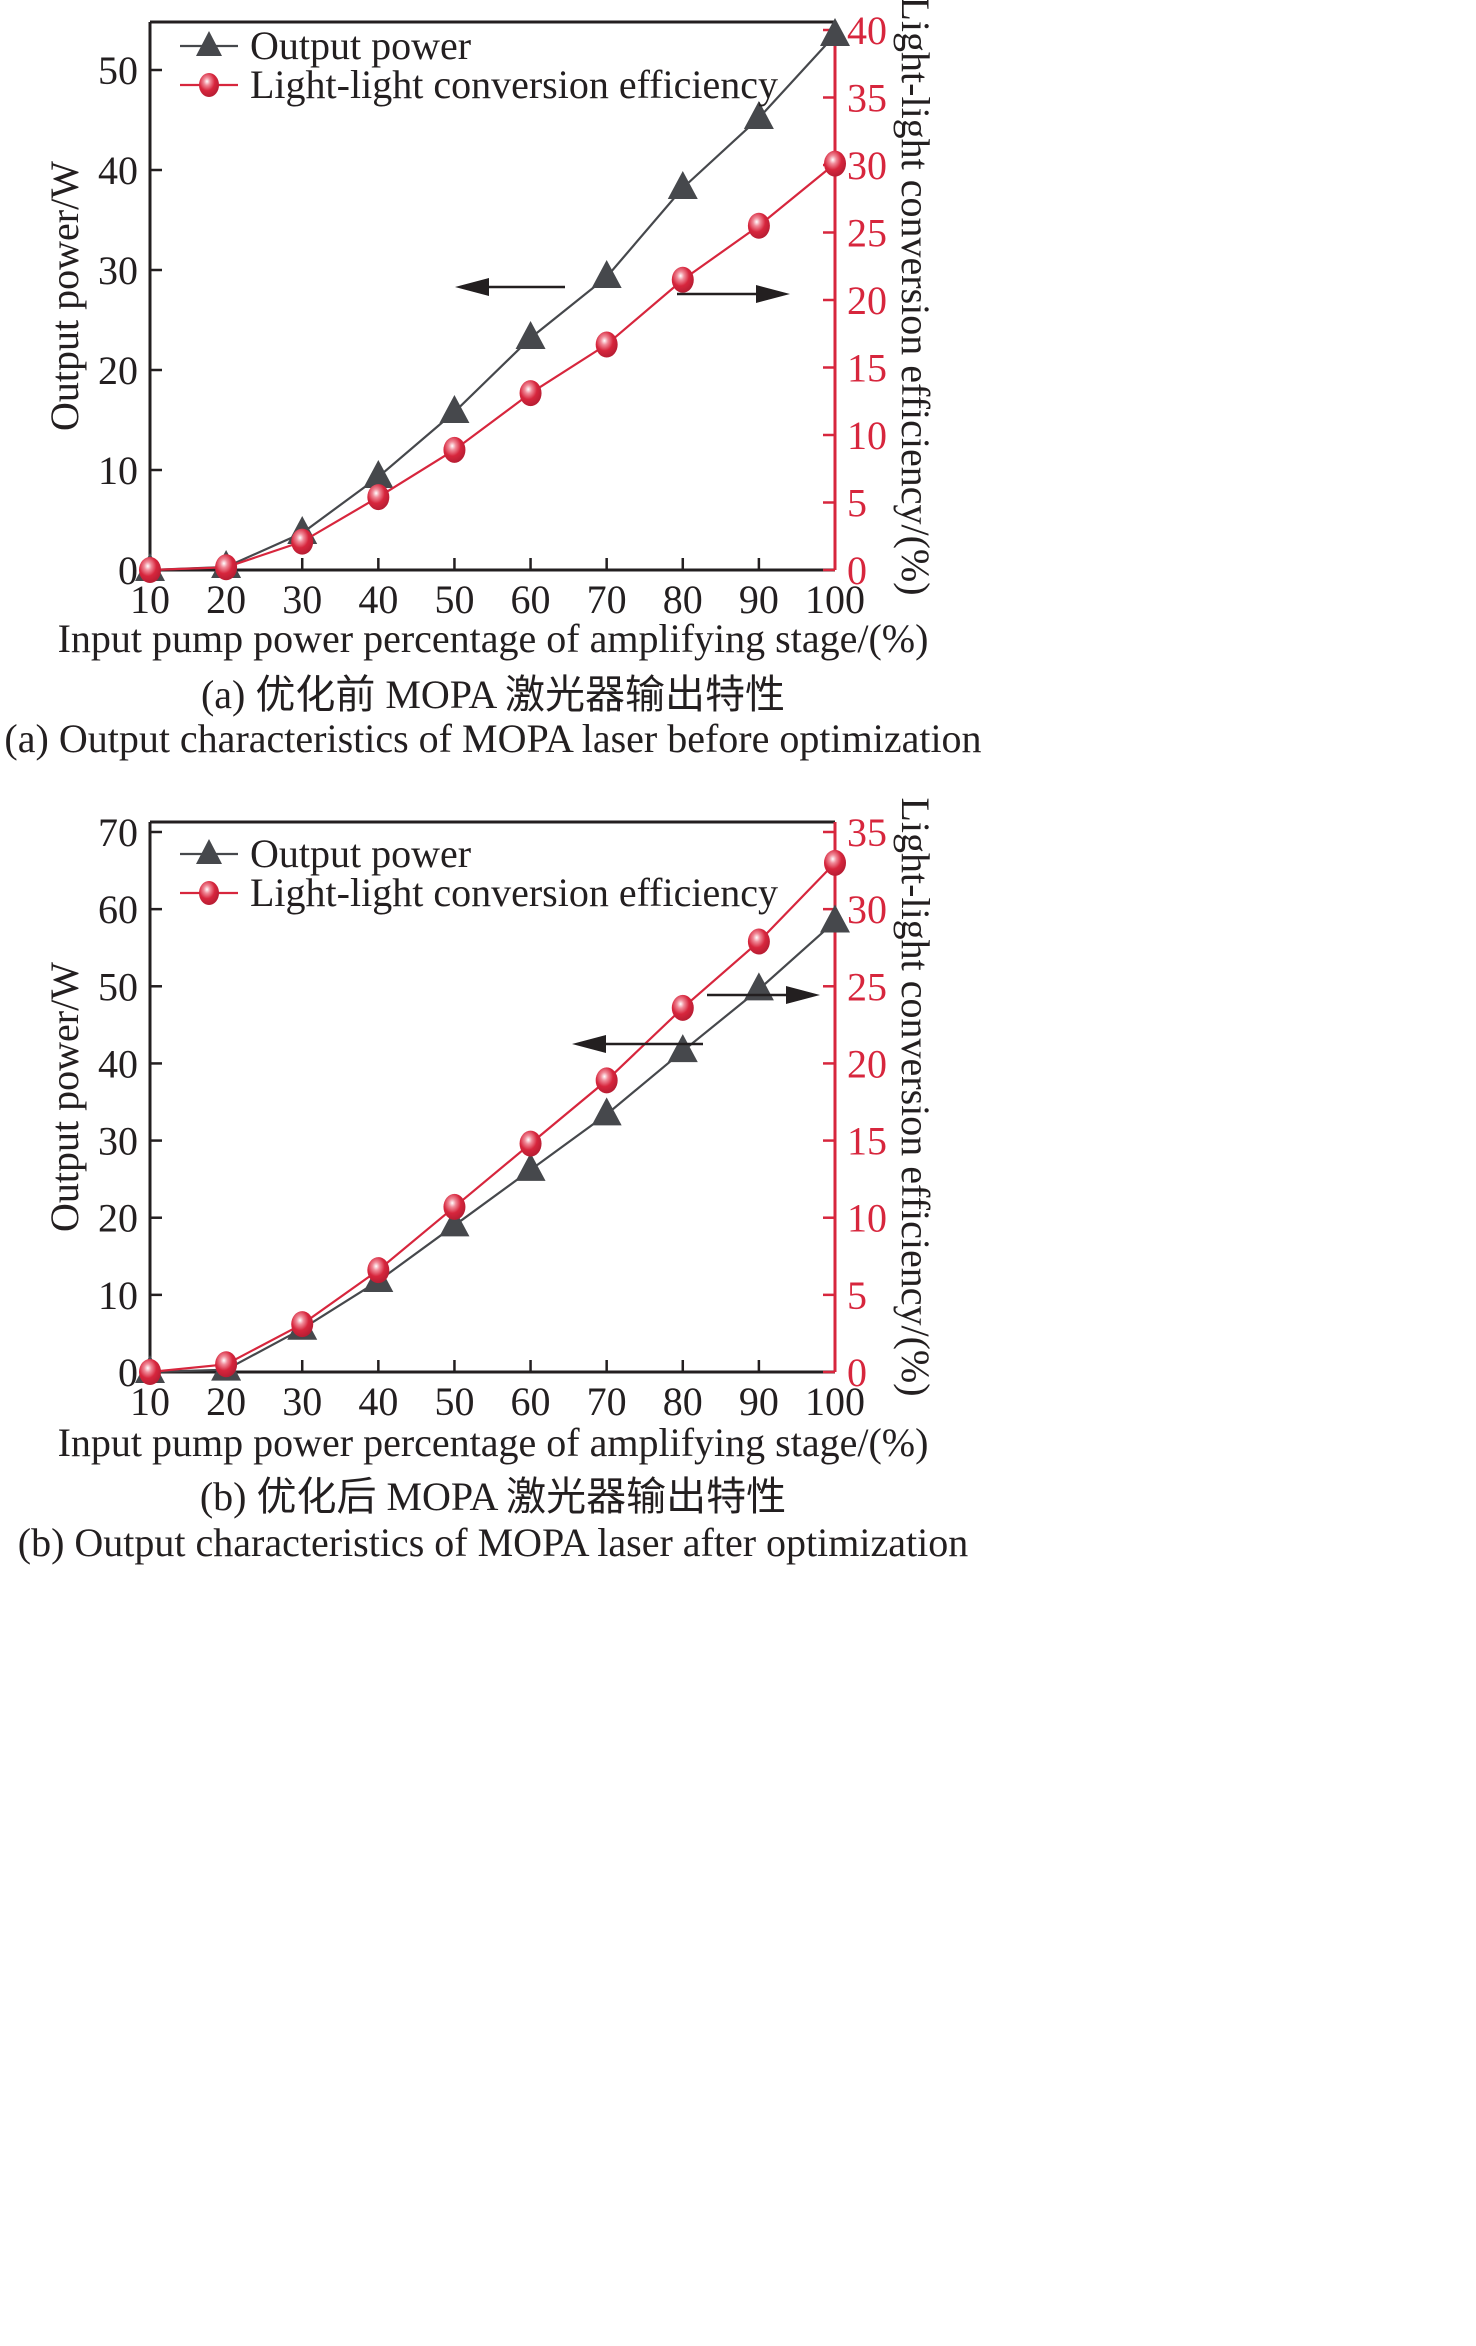  Describe the element at coordinates (472, 287) in the screenshot. I see `arrow-left-icon` at that location.